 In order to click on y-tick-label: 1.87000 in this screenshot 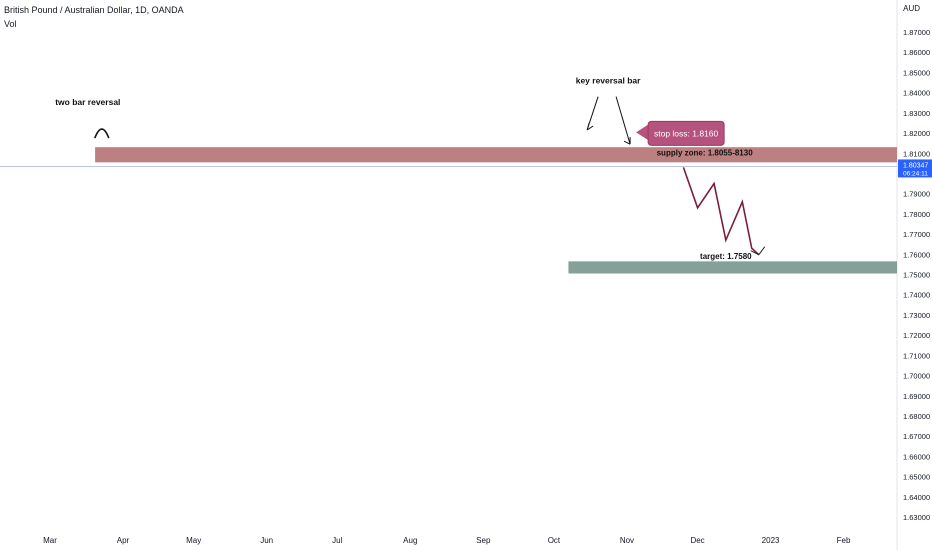, I will do `click(916, 32)`.